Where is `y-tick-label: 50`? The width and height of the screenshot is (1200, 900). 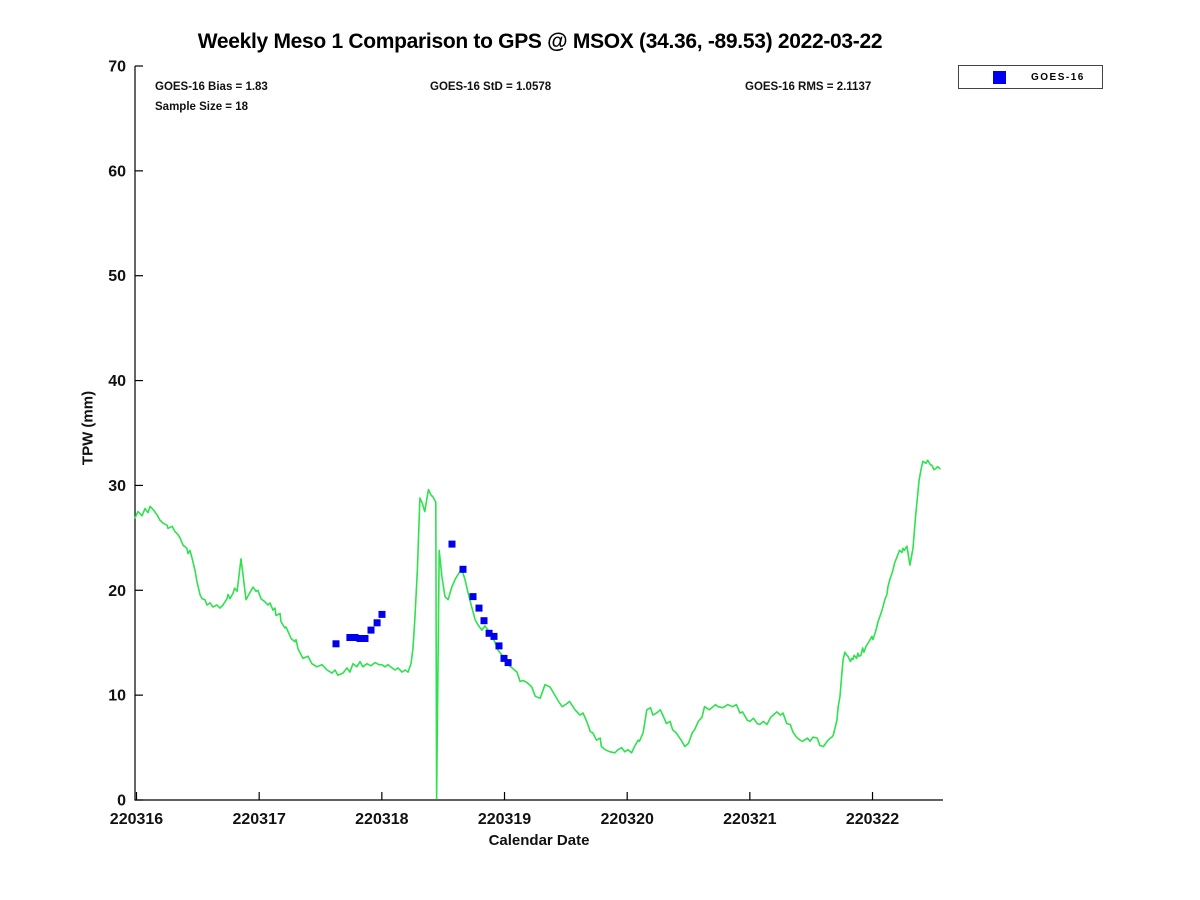 y-tick-label: 50 is located at coordinates (117, 276).